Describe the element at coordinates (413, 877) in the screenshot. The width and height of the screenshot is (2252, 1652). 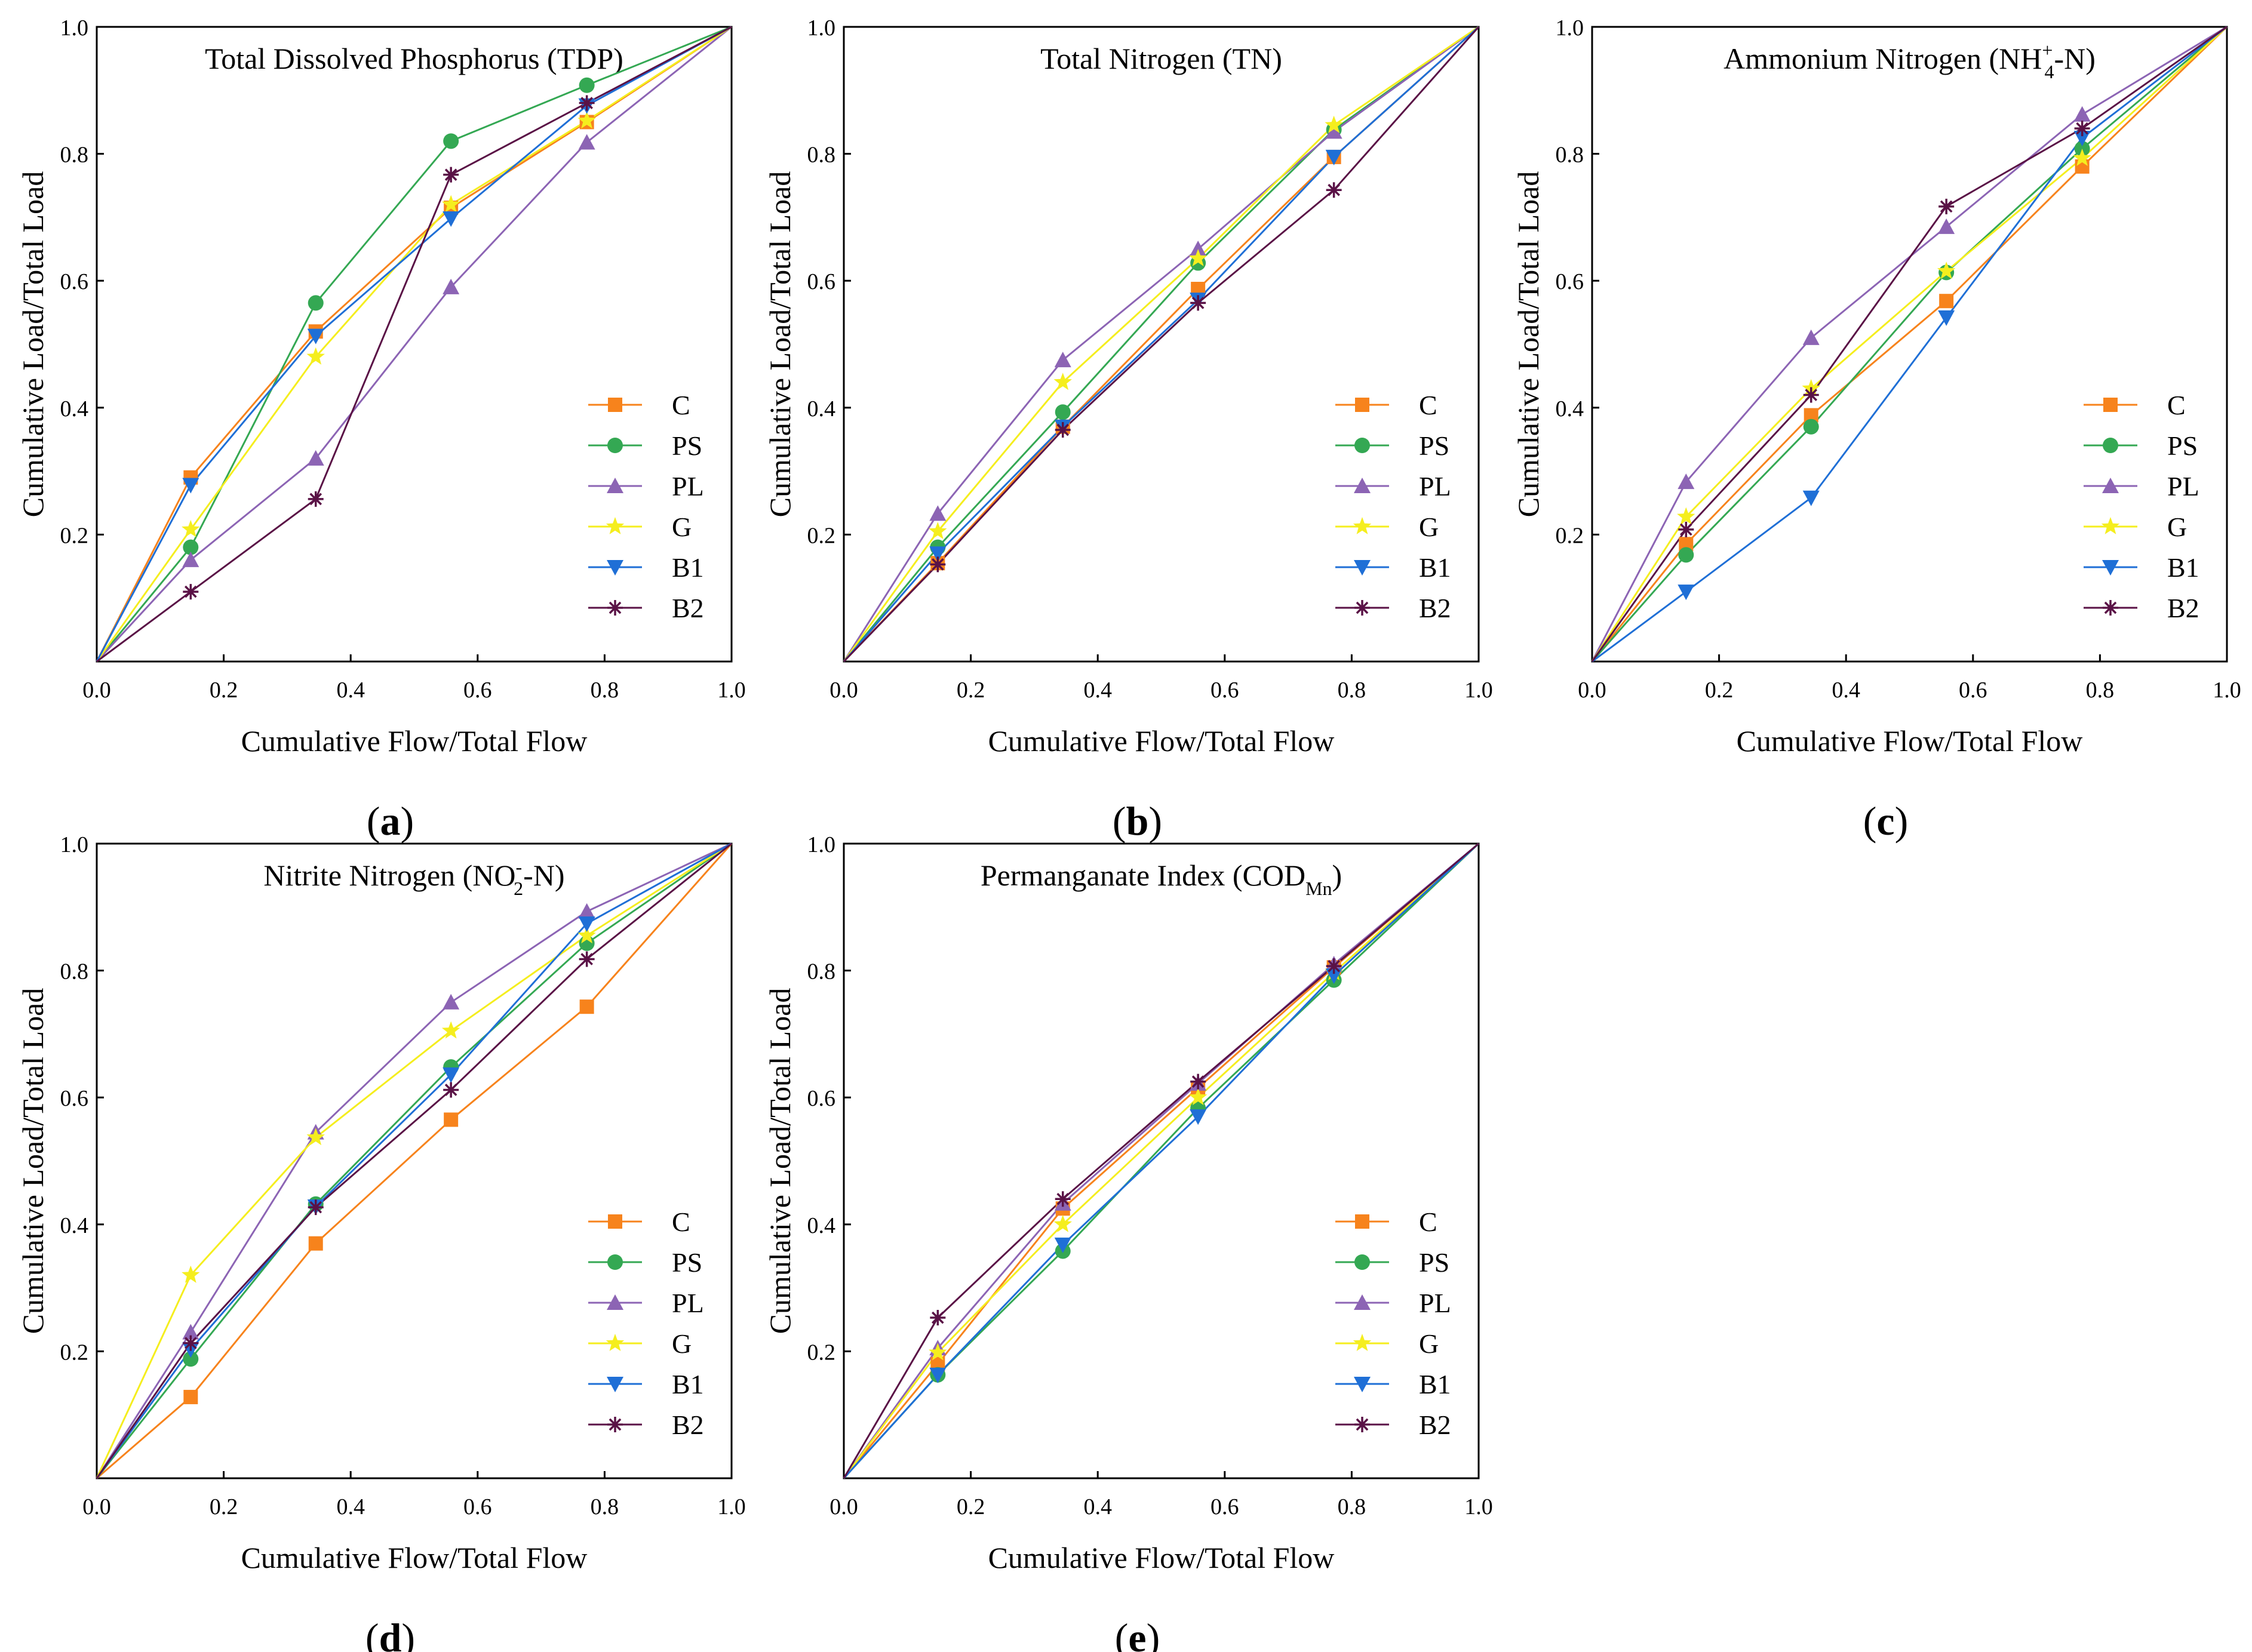
I see `chart-title: Nitrite Nitrogen (NO-2-N)` at that location.